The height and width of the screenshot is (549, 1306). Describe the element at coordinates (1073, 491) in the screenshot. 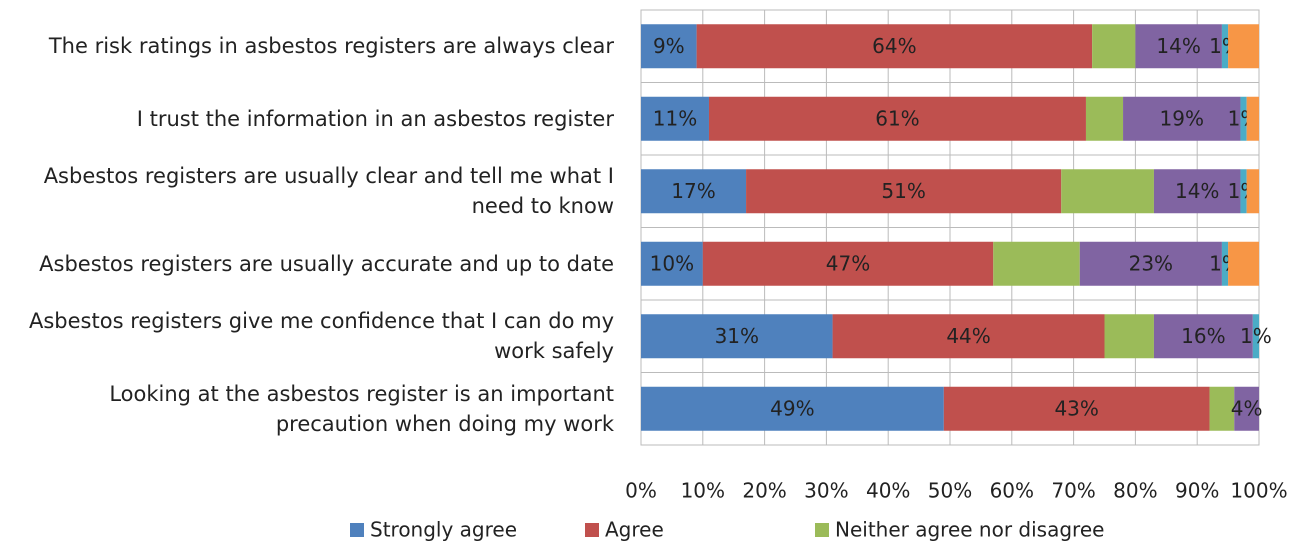

I see `x-tick-label: 70%` at that location.